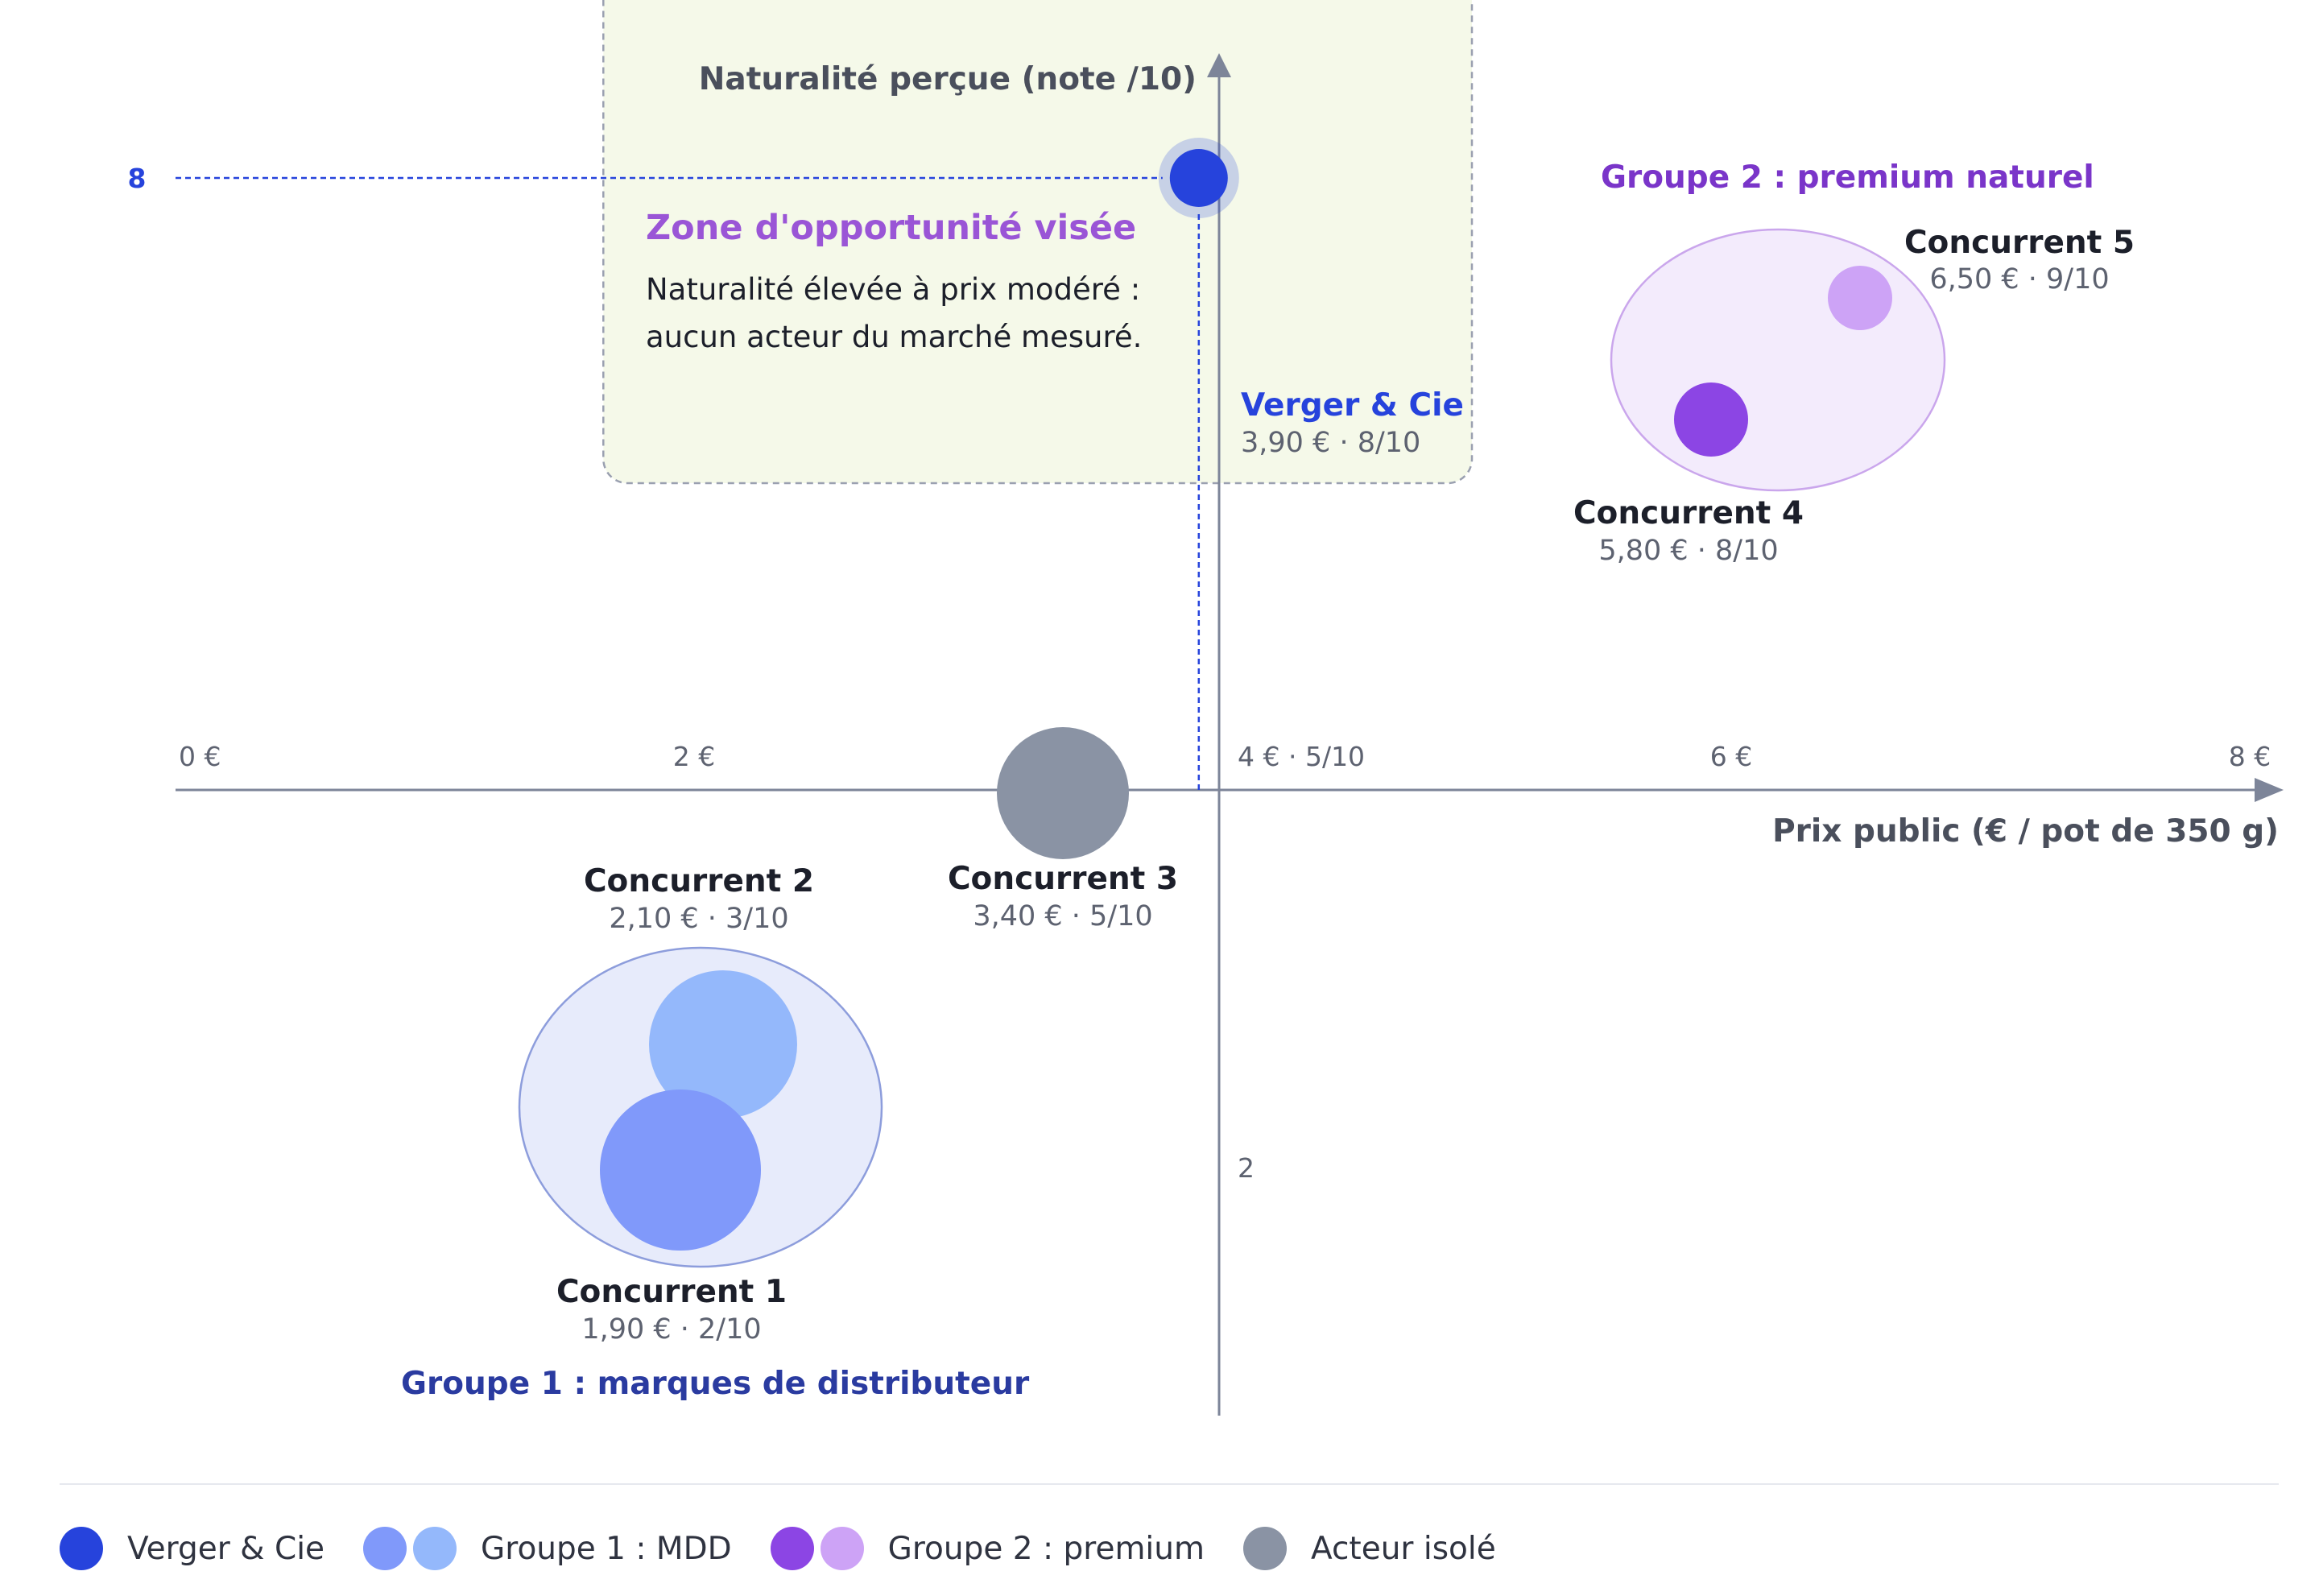  I want to click on point-name-label: Concurrent 1, so click(671, 1292).